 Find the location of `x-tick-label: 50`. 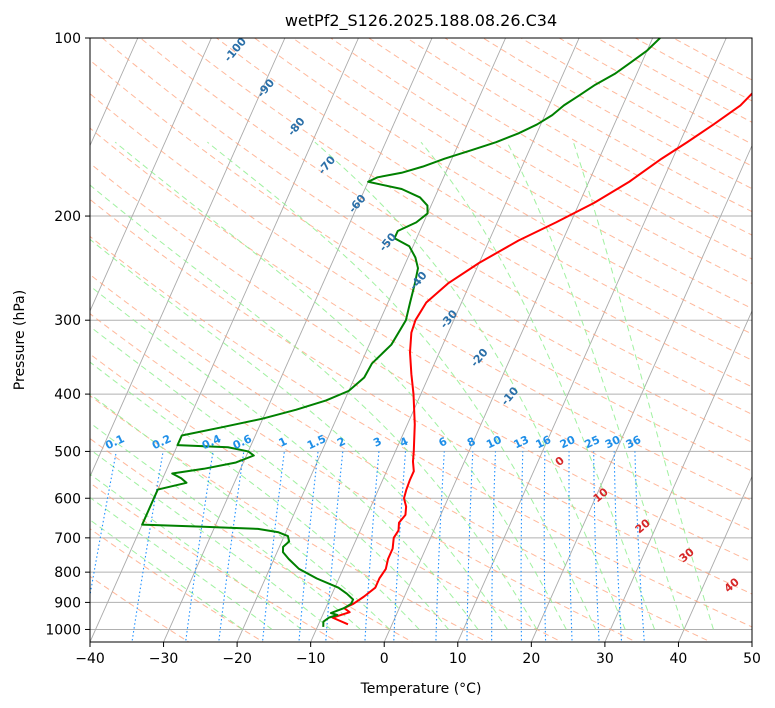

x-tick-label: 50 is located at coordinates (752, 659).